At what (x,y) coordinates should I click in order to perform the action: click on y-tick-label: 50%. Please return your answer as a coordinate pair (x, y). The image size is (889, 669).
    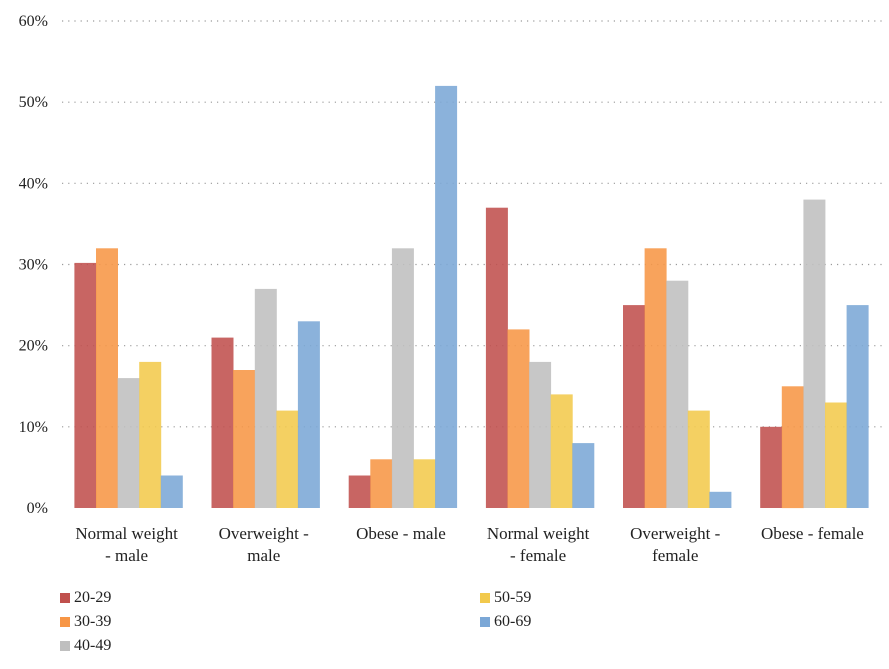
    Looking at the image, I should click on (33, 102).